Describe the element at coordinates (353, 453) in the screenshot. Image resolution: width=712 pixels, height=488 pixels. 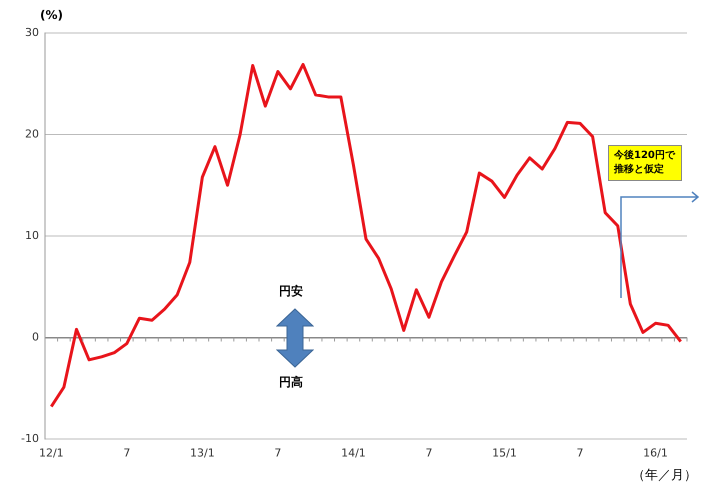
I see `x-tick-label: 14/1` at that location.